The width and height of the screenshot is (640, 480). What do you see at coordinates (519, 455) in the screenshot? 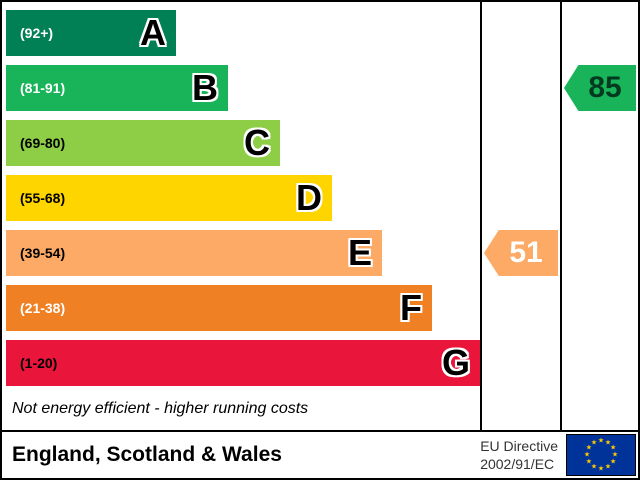
I see `eu-directive-label: EU Directive 2002/91/EC` at bounding box center [519, 455].